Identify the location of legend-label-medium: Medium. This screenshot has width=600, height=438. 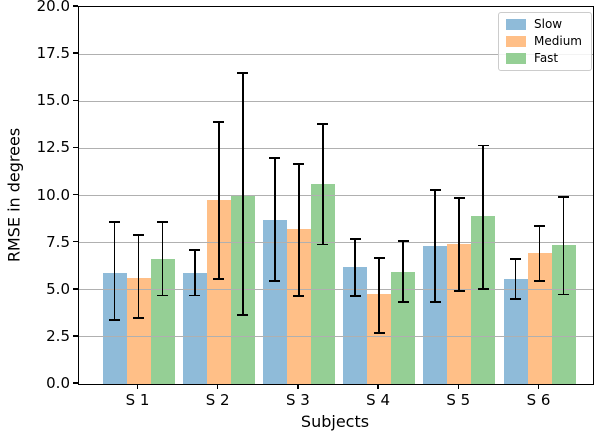
(558, 41).